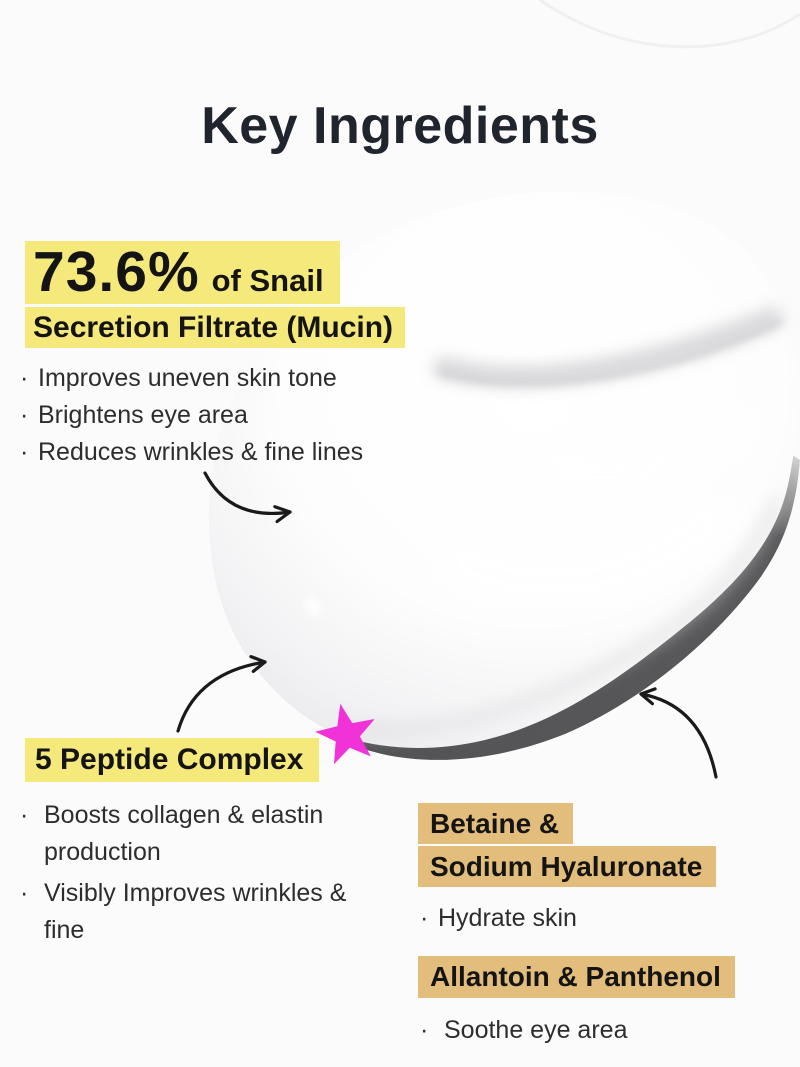 This screenshot has height=1067, width=800. I want to click on snail-heading-line1: 73.6% of Snail, so click(182, 272).